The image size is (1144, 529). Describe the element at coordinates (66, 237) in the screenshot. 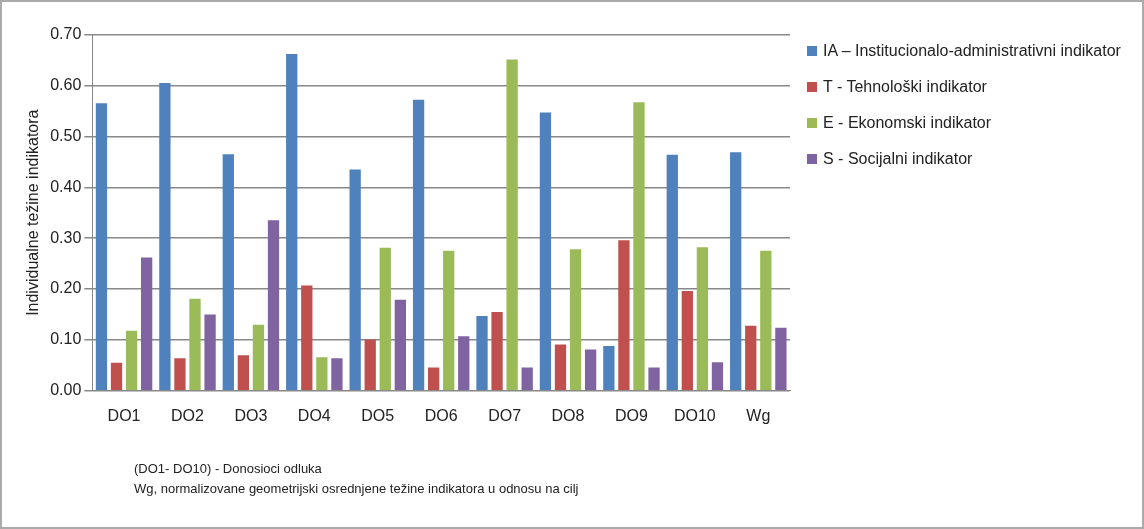

I see `y-tick-label: 0.30` at that location.